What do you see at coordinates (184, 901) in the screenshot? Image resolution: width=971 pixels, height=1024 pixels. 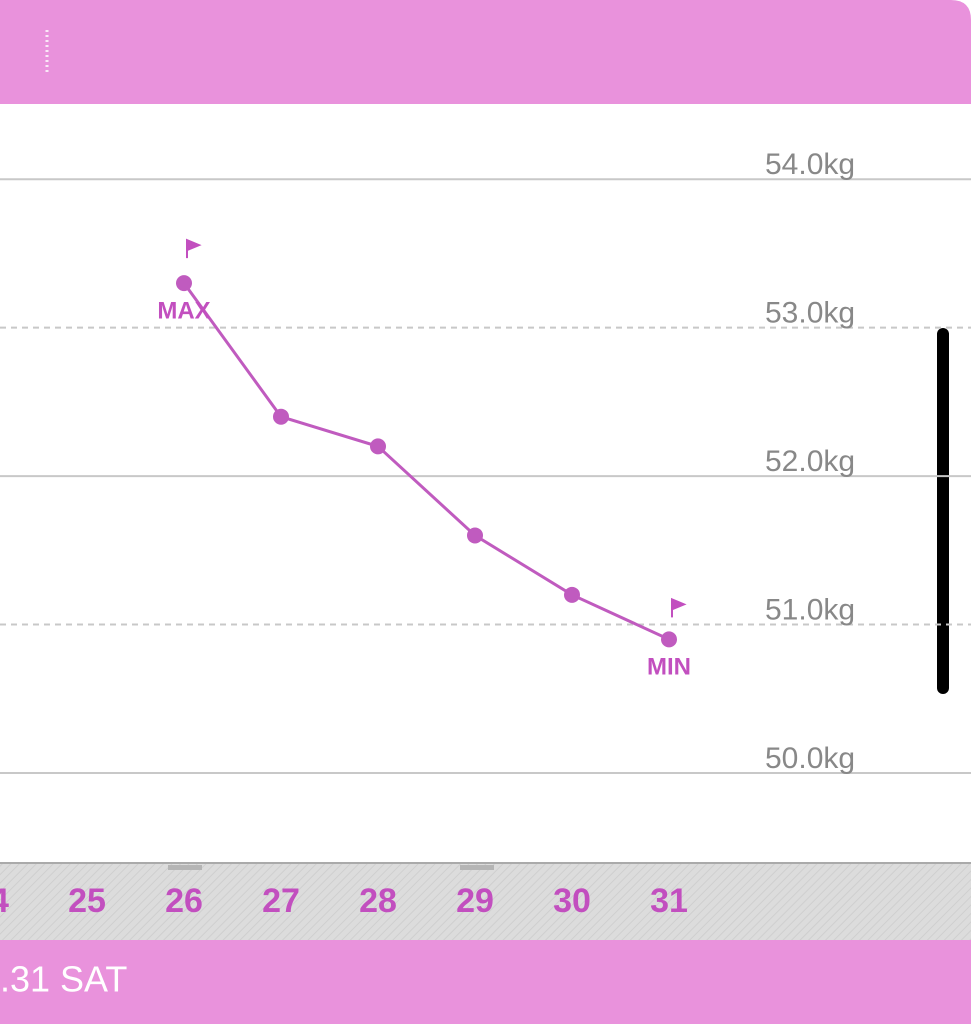 I see `x-tick-label: 26` at bounding box center [184, 901].